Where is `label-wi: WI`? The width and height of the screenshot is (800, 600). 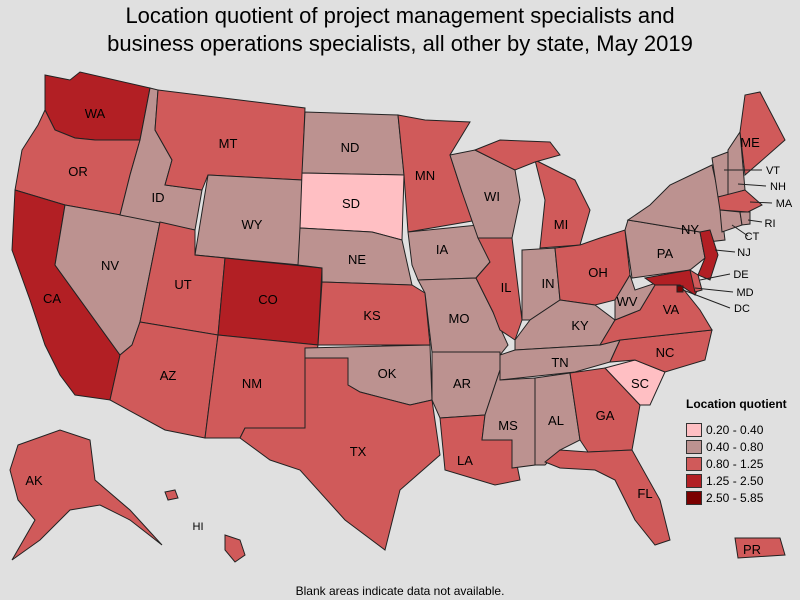 label-wi: WI is located at coordinates (492, 196).